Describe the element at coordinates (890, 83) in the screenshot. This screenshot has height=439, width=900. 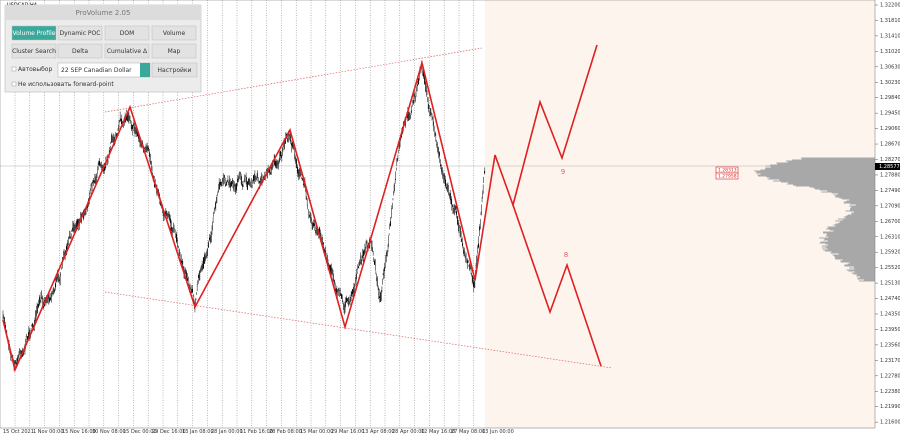
I see `price-label: 1.30230` at that location.